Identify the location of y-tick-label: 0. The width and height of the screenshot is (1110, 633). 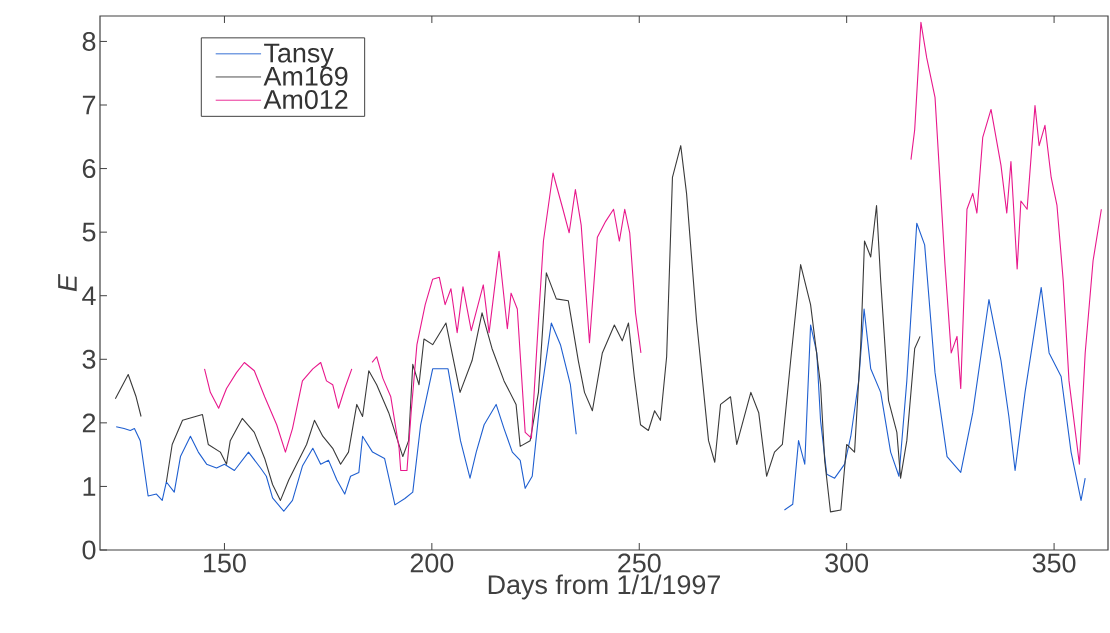
(89, 550).